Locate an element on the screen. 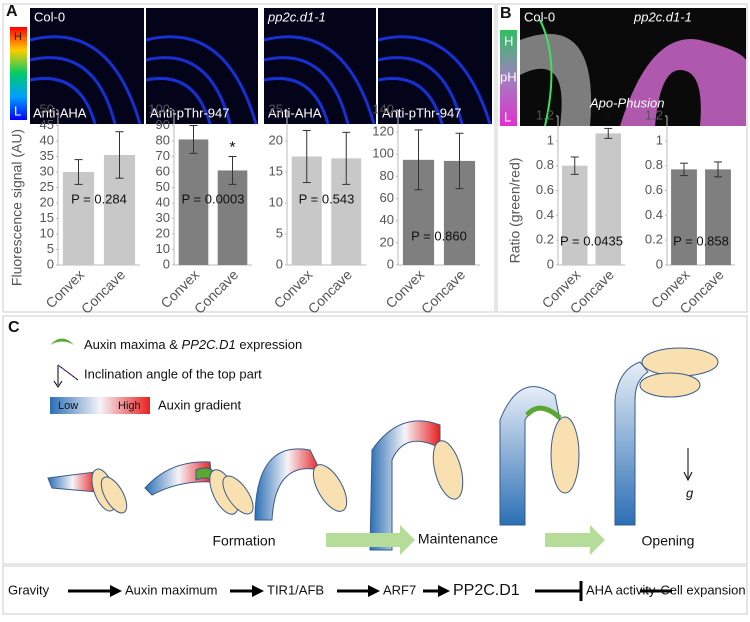 This screenshot has width=750, height=622. y-tick-label: 120 is located at coordinates (383, 131).